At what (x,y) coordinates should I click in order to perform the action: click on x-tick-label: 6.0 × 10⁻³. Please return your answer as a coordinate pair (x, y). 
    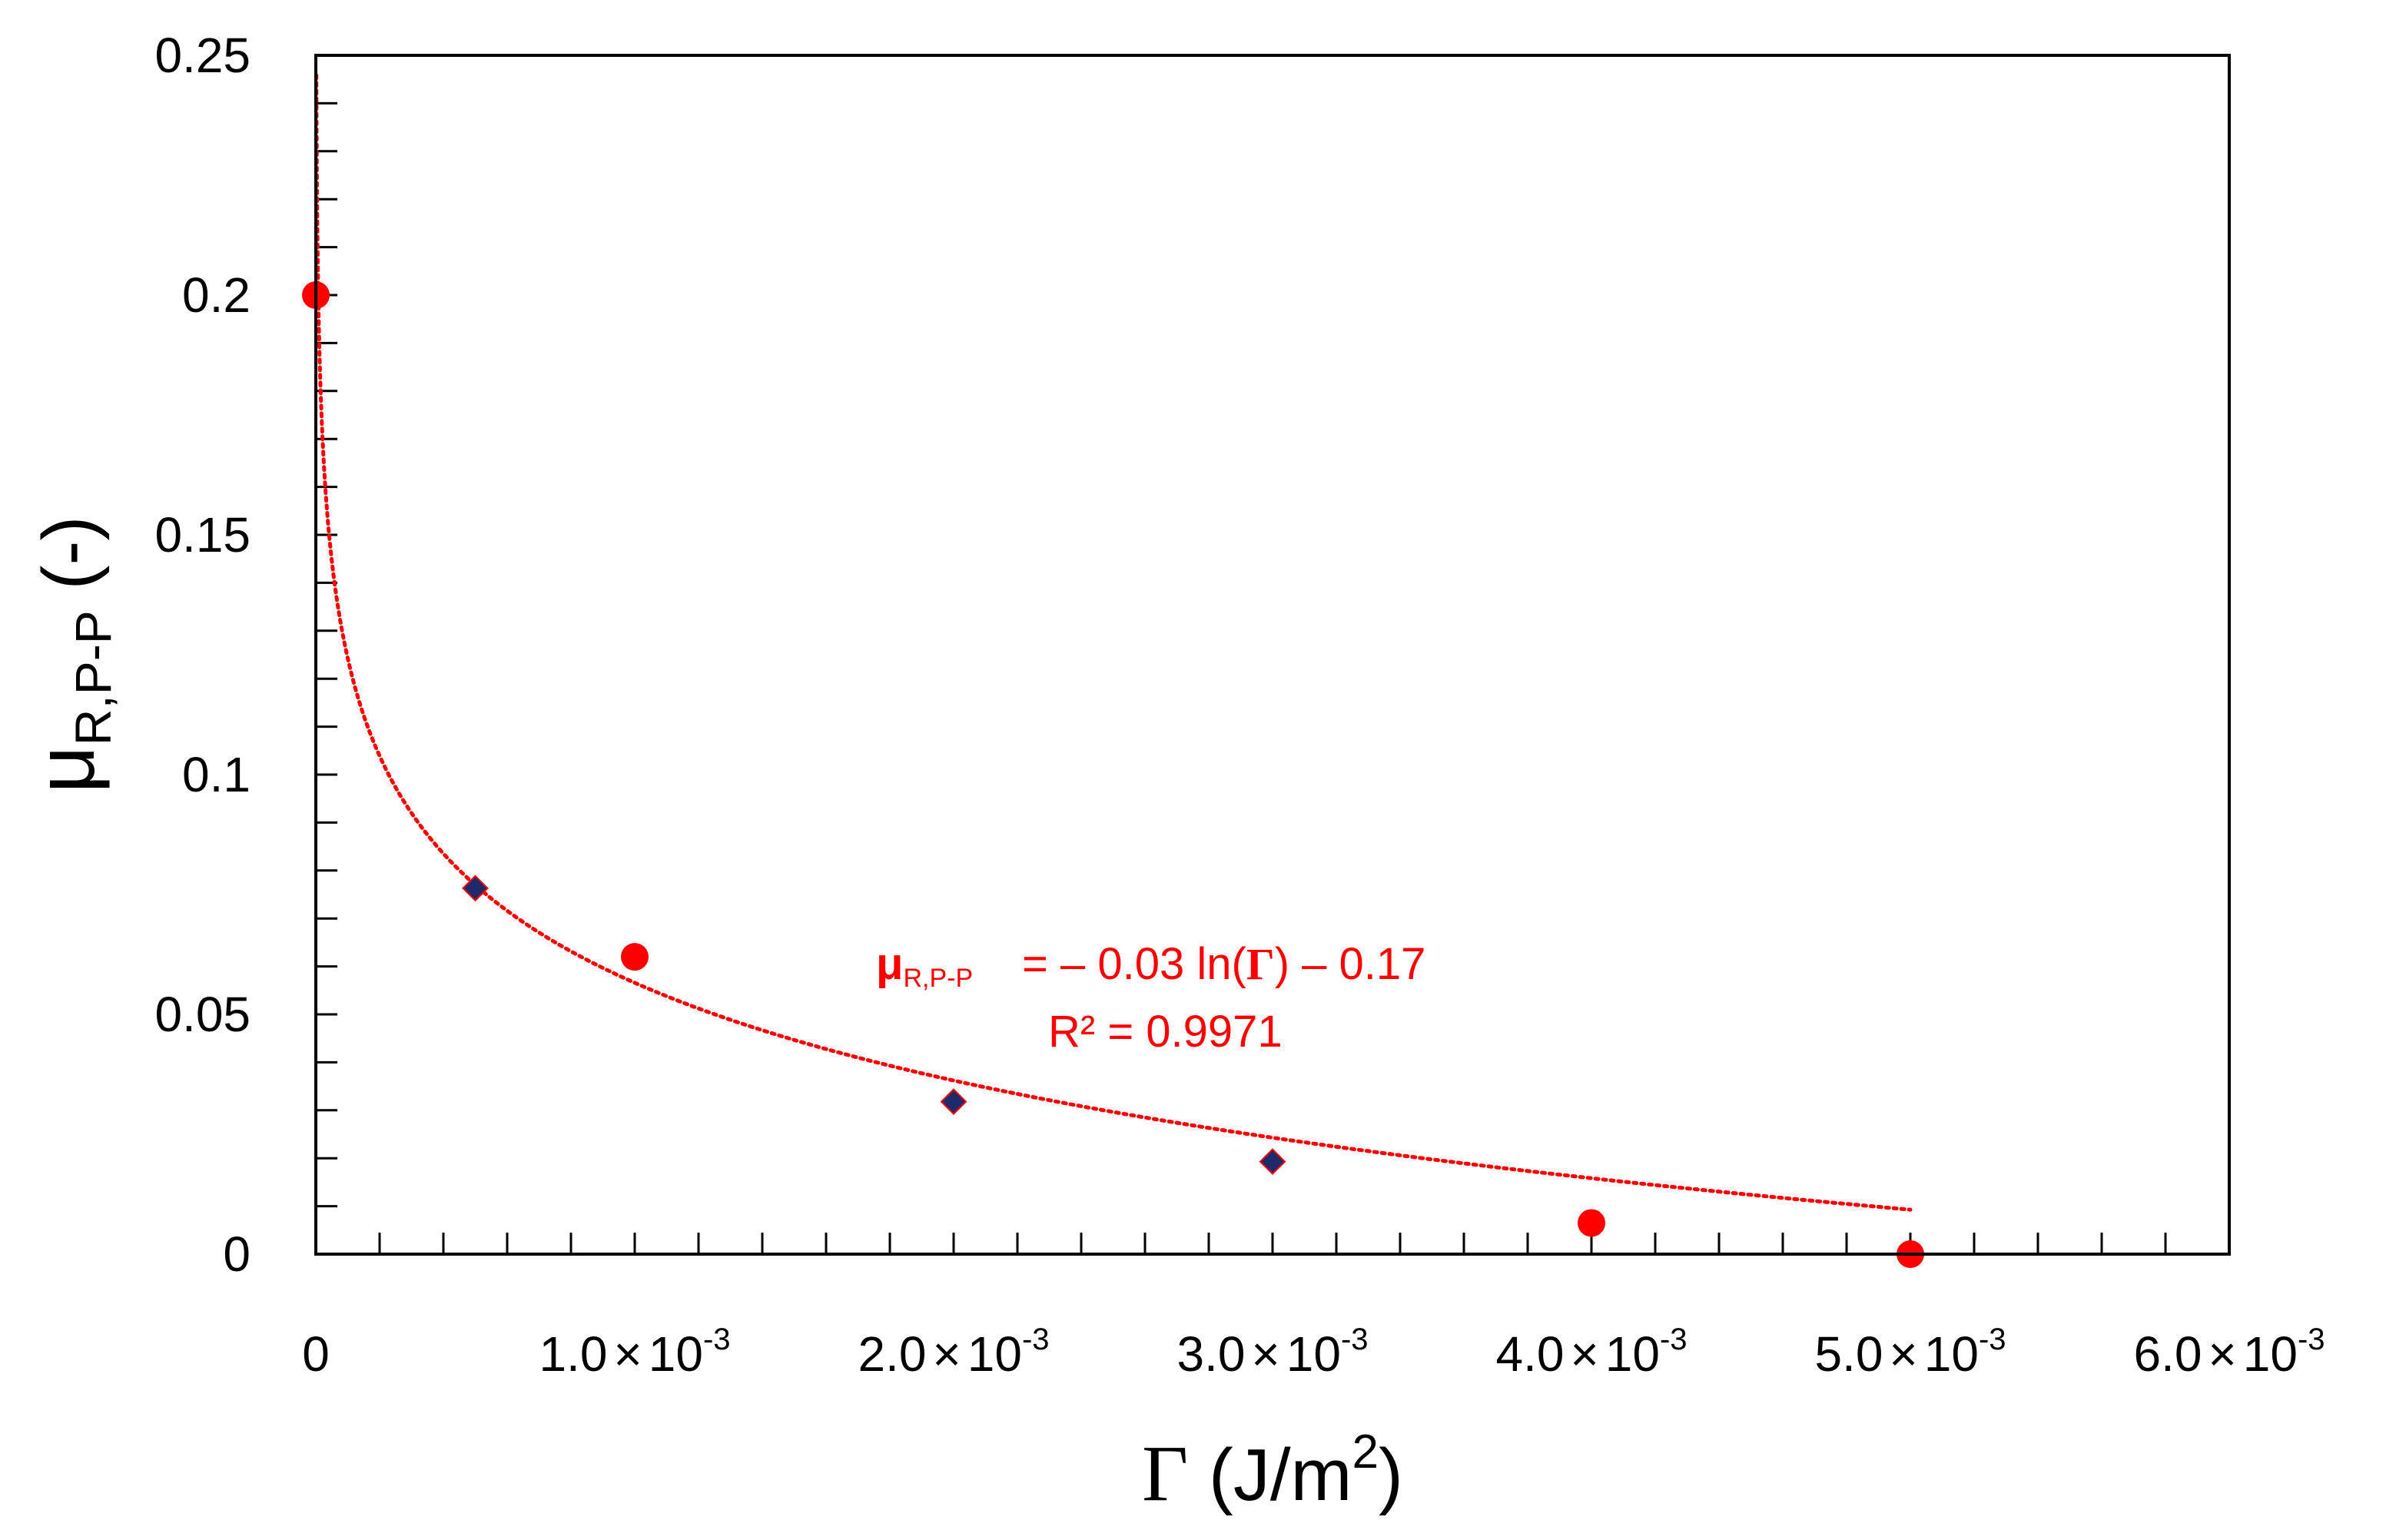
    Looking at the image, I should click on (2229, 1352).